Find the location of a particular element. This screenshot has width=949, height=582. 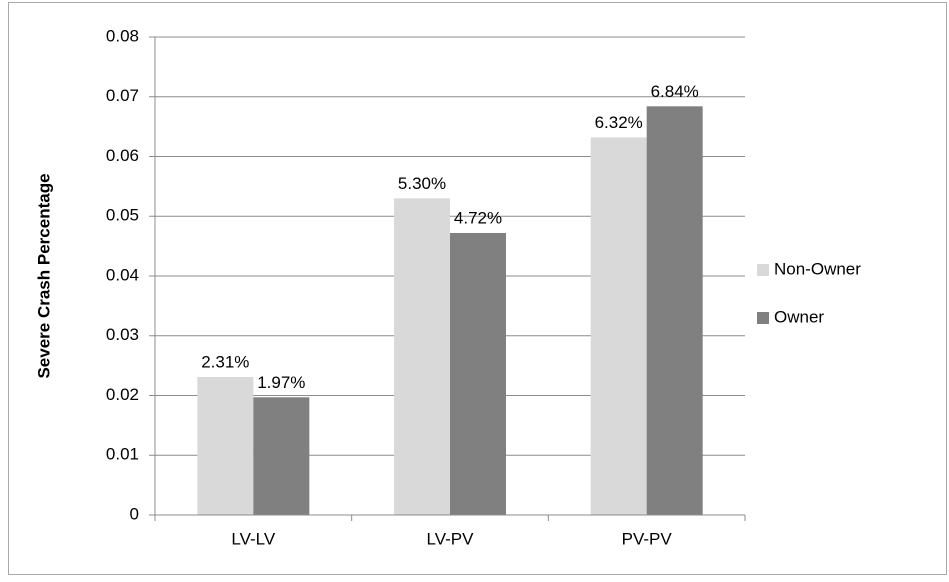

y-tick-label: 0.01 is located at coordinates (122, 454).